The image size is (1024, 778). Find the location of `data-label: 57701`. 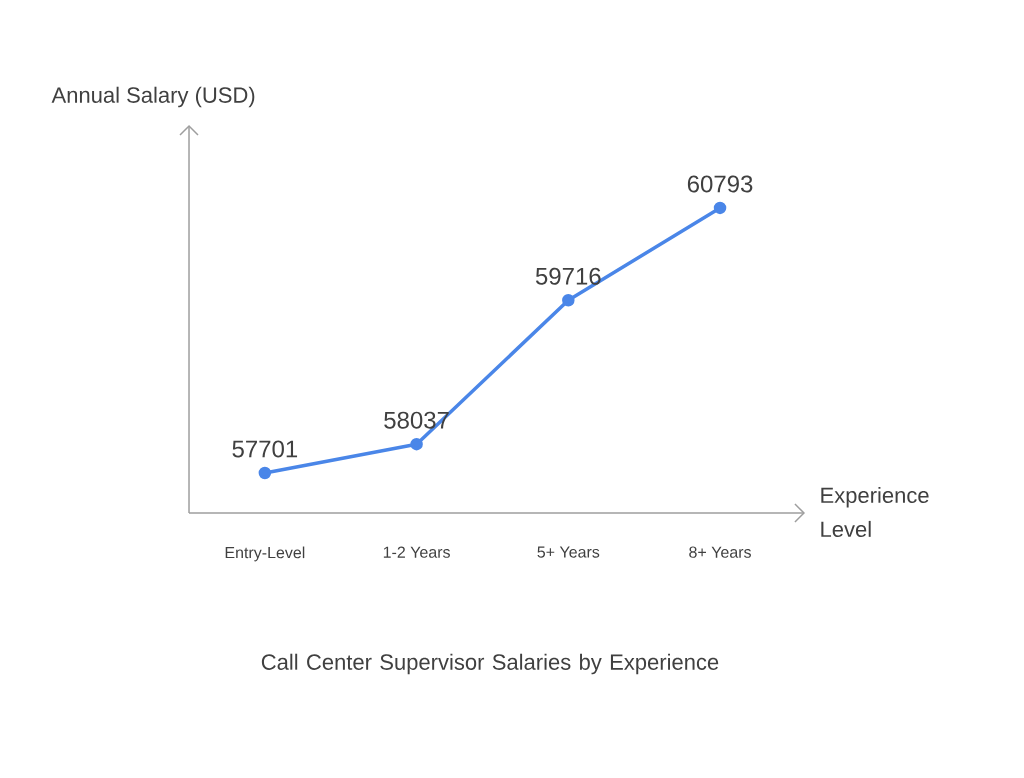

data-label: 57701 is located at coordinates (265, 449).